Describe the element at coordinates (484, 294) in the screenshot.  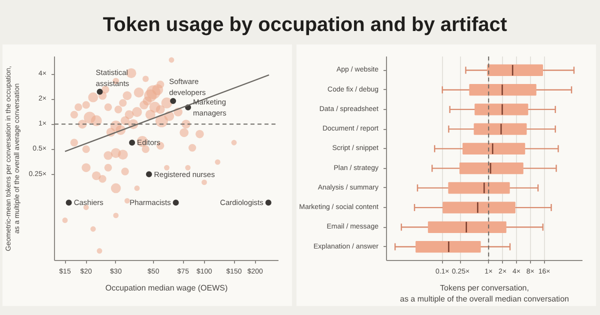
I see `x-axis-title: Tokens per conversation, as a multiple of the overall median conversation` at that location.